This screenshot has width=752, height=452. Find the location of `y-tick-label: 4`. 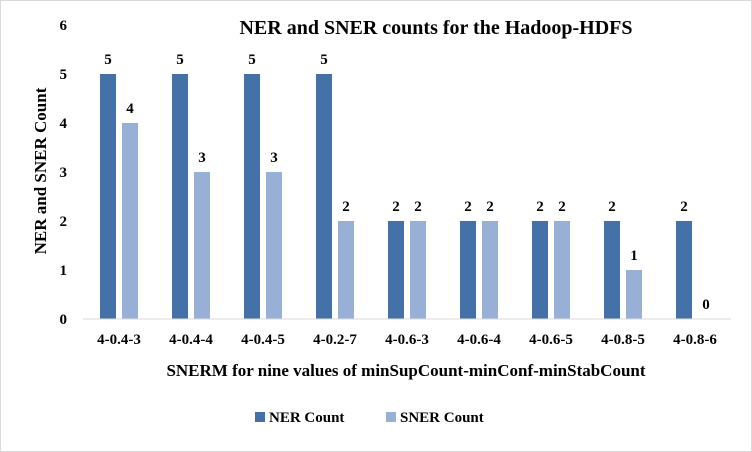

y-tick-label: 4 is located at coordinates (64, 124).